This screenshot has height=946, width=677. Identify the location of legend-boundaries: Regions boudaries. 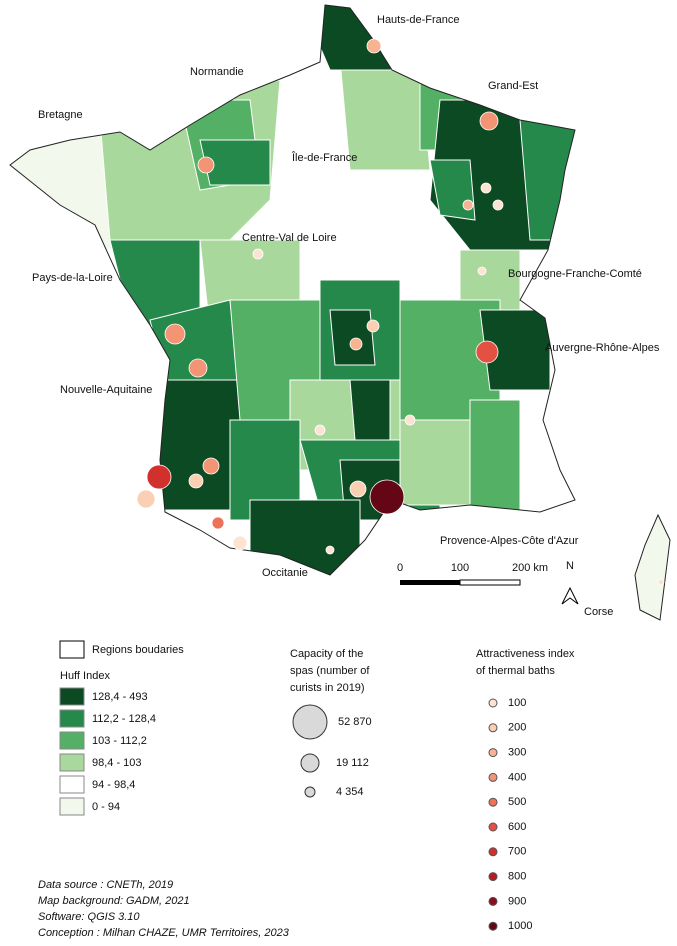
(138, 650).